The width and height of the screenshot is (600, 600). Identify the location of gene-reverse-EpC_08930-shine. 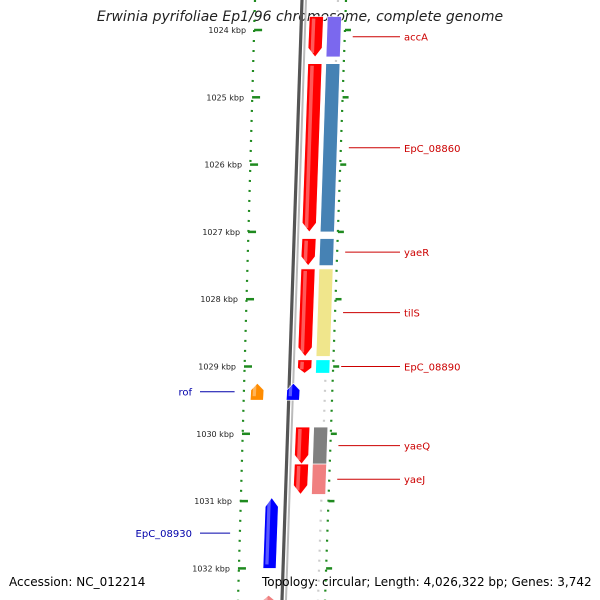
(268, 532).